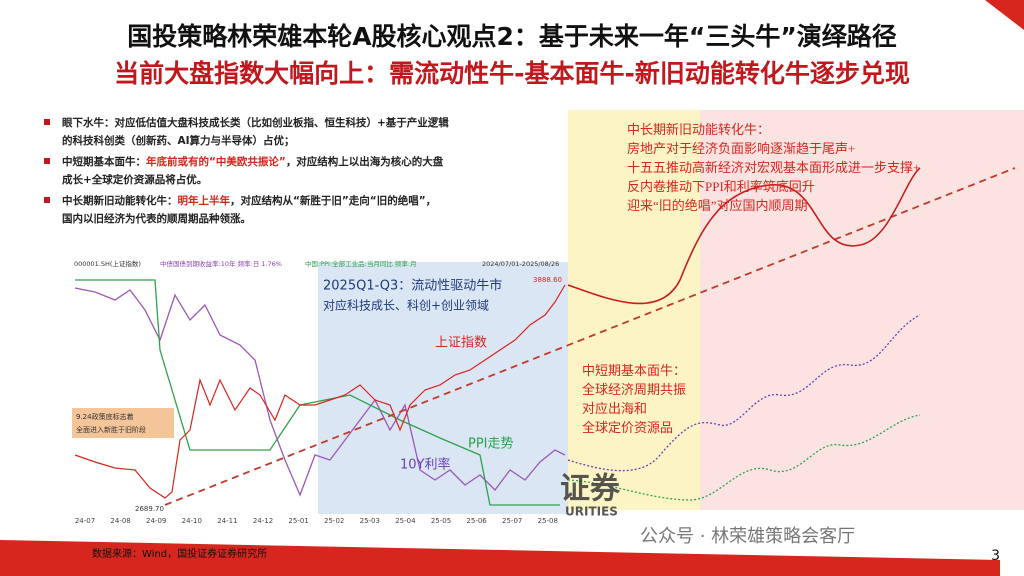  I want to click on panel-line: 反内卷推动下PPI和利率筑底回升, so click(721, 186).